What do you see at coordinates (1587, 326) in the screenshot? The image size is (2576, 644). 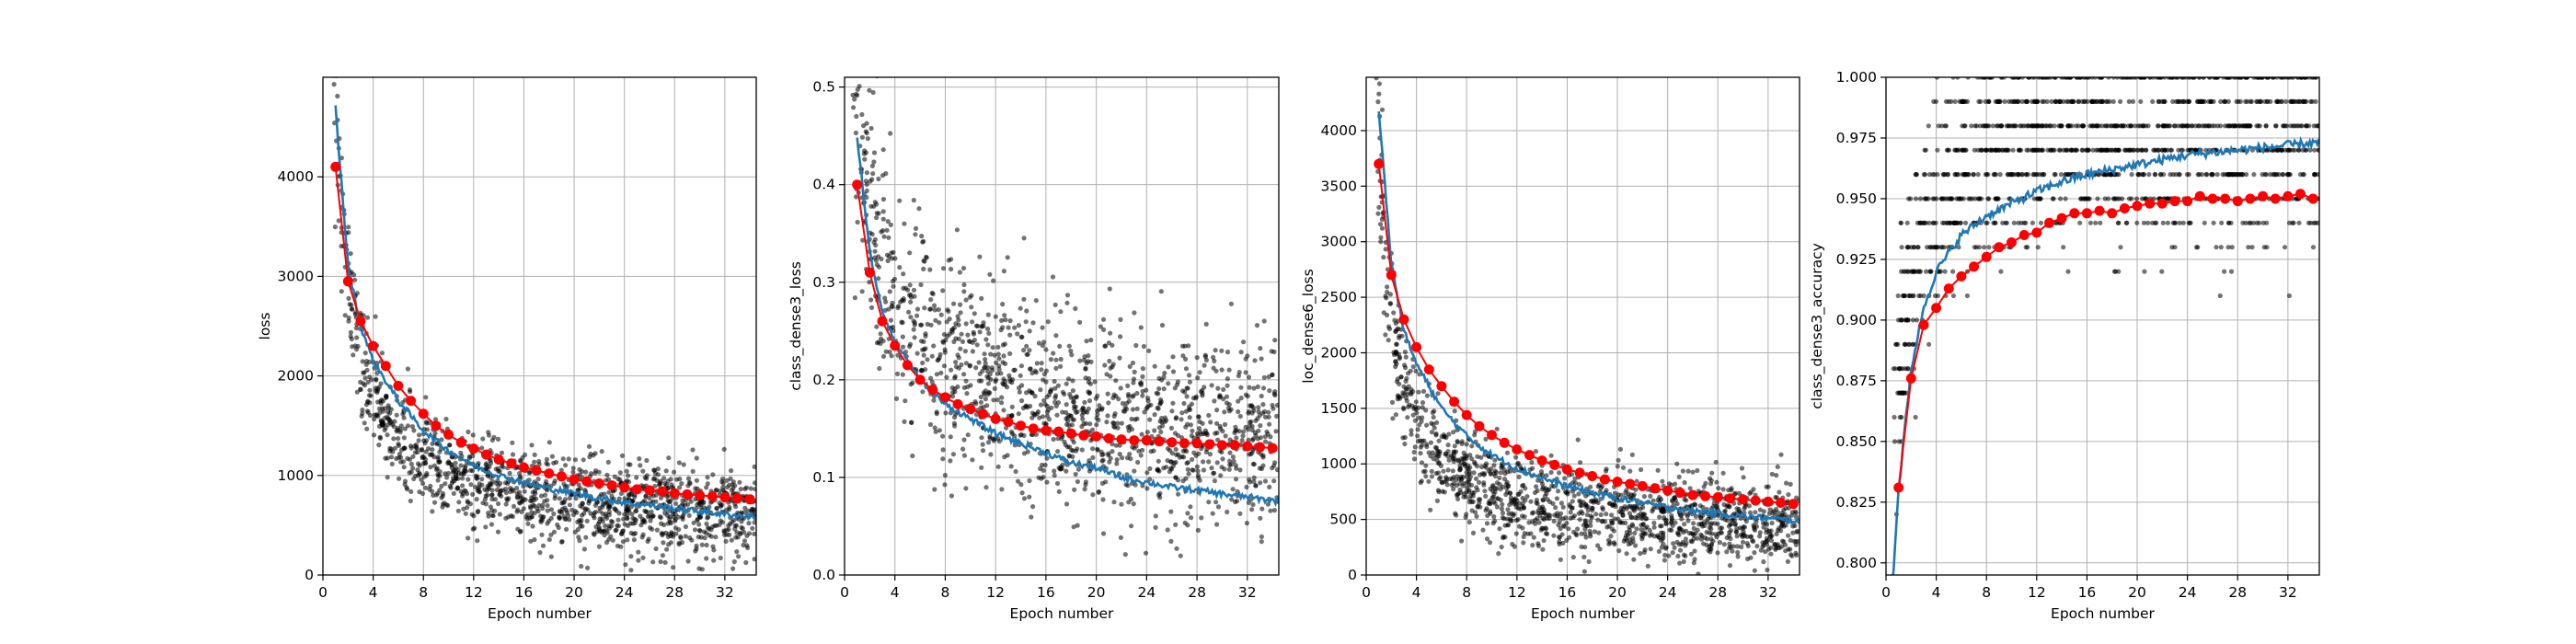 I see `plot-area` at bounding box center [1587, 326].